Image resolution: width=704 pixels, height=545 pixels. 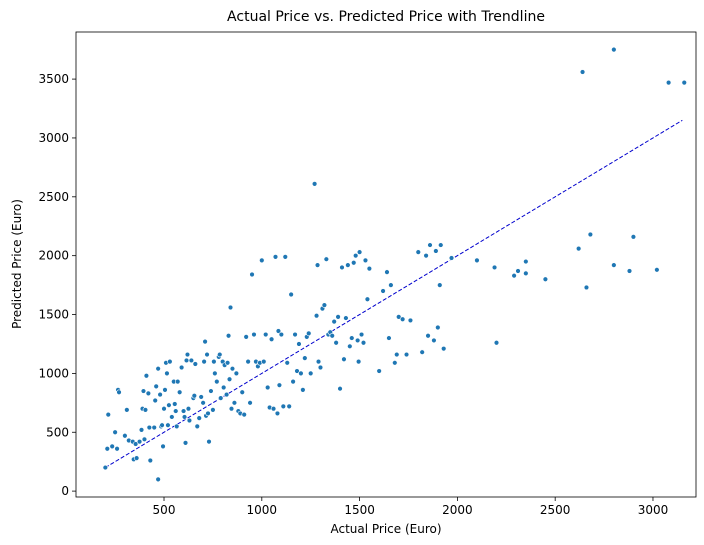 What do you see at coordinates (262, 510) in the screenshot?
I see `x-tick-label: 1000` at bounding box center [262, 510].